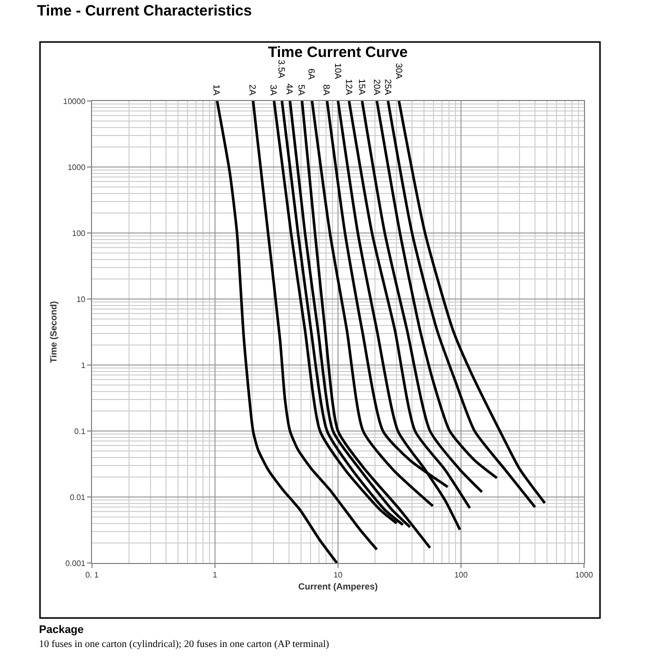 This screenshot has height=660, width=650. I want to click on text: 20A, so click(377, 87).